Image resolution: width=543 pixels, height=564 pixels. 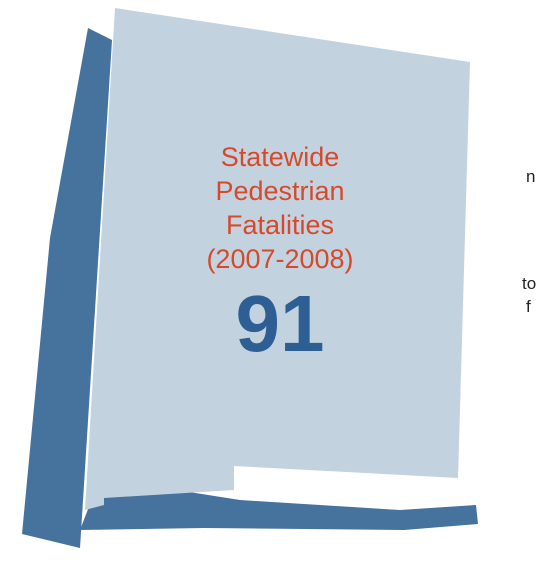 What do you see at coordinates (528, 306) in the screenshot?
I see `cropped-text-fragment: f` at bounding box center [528, 306].